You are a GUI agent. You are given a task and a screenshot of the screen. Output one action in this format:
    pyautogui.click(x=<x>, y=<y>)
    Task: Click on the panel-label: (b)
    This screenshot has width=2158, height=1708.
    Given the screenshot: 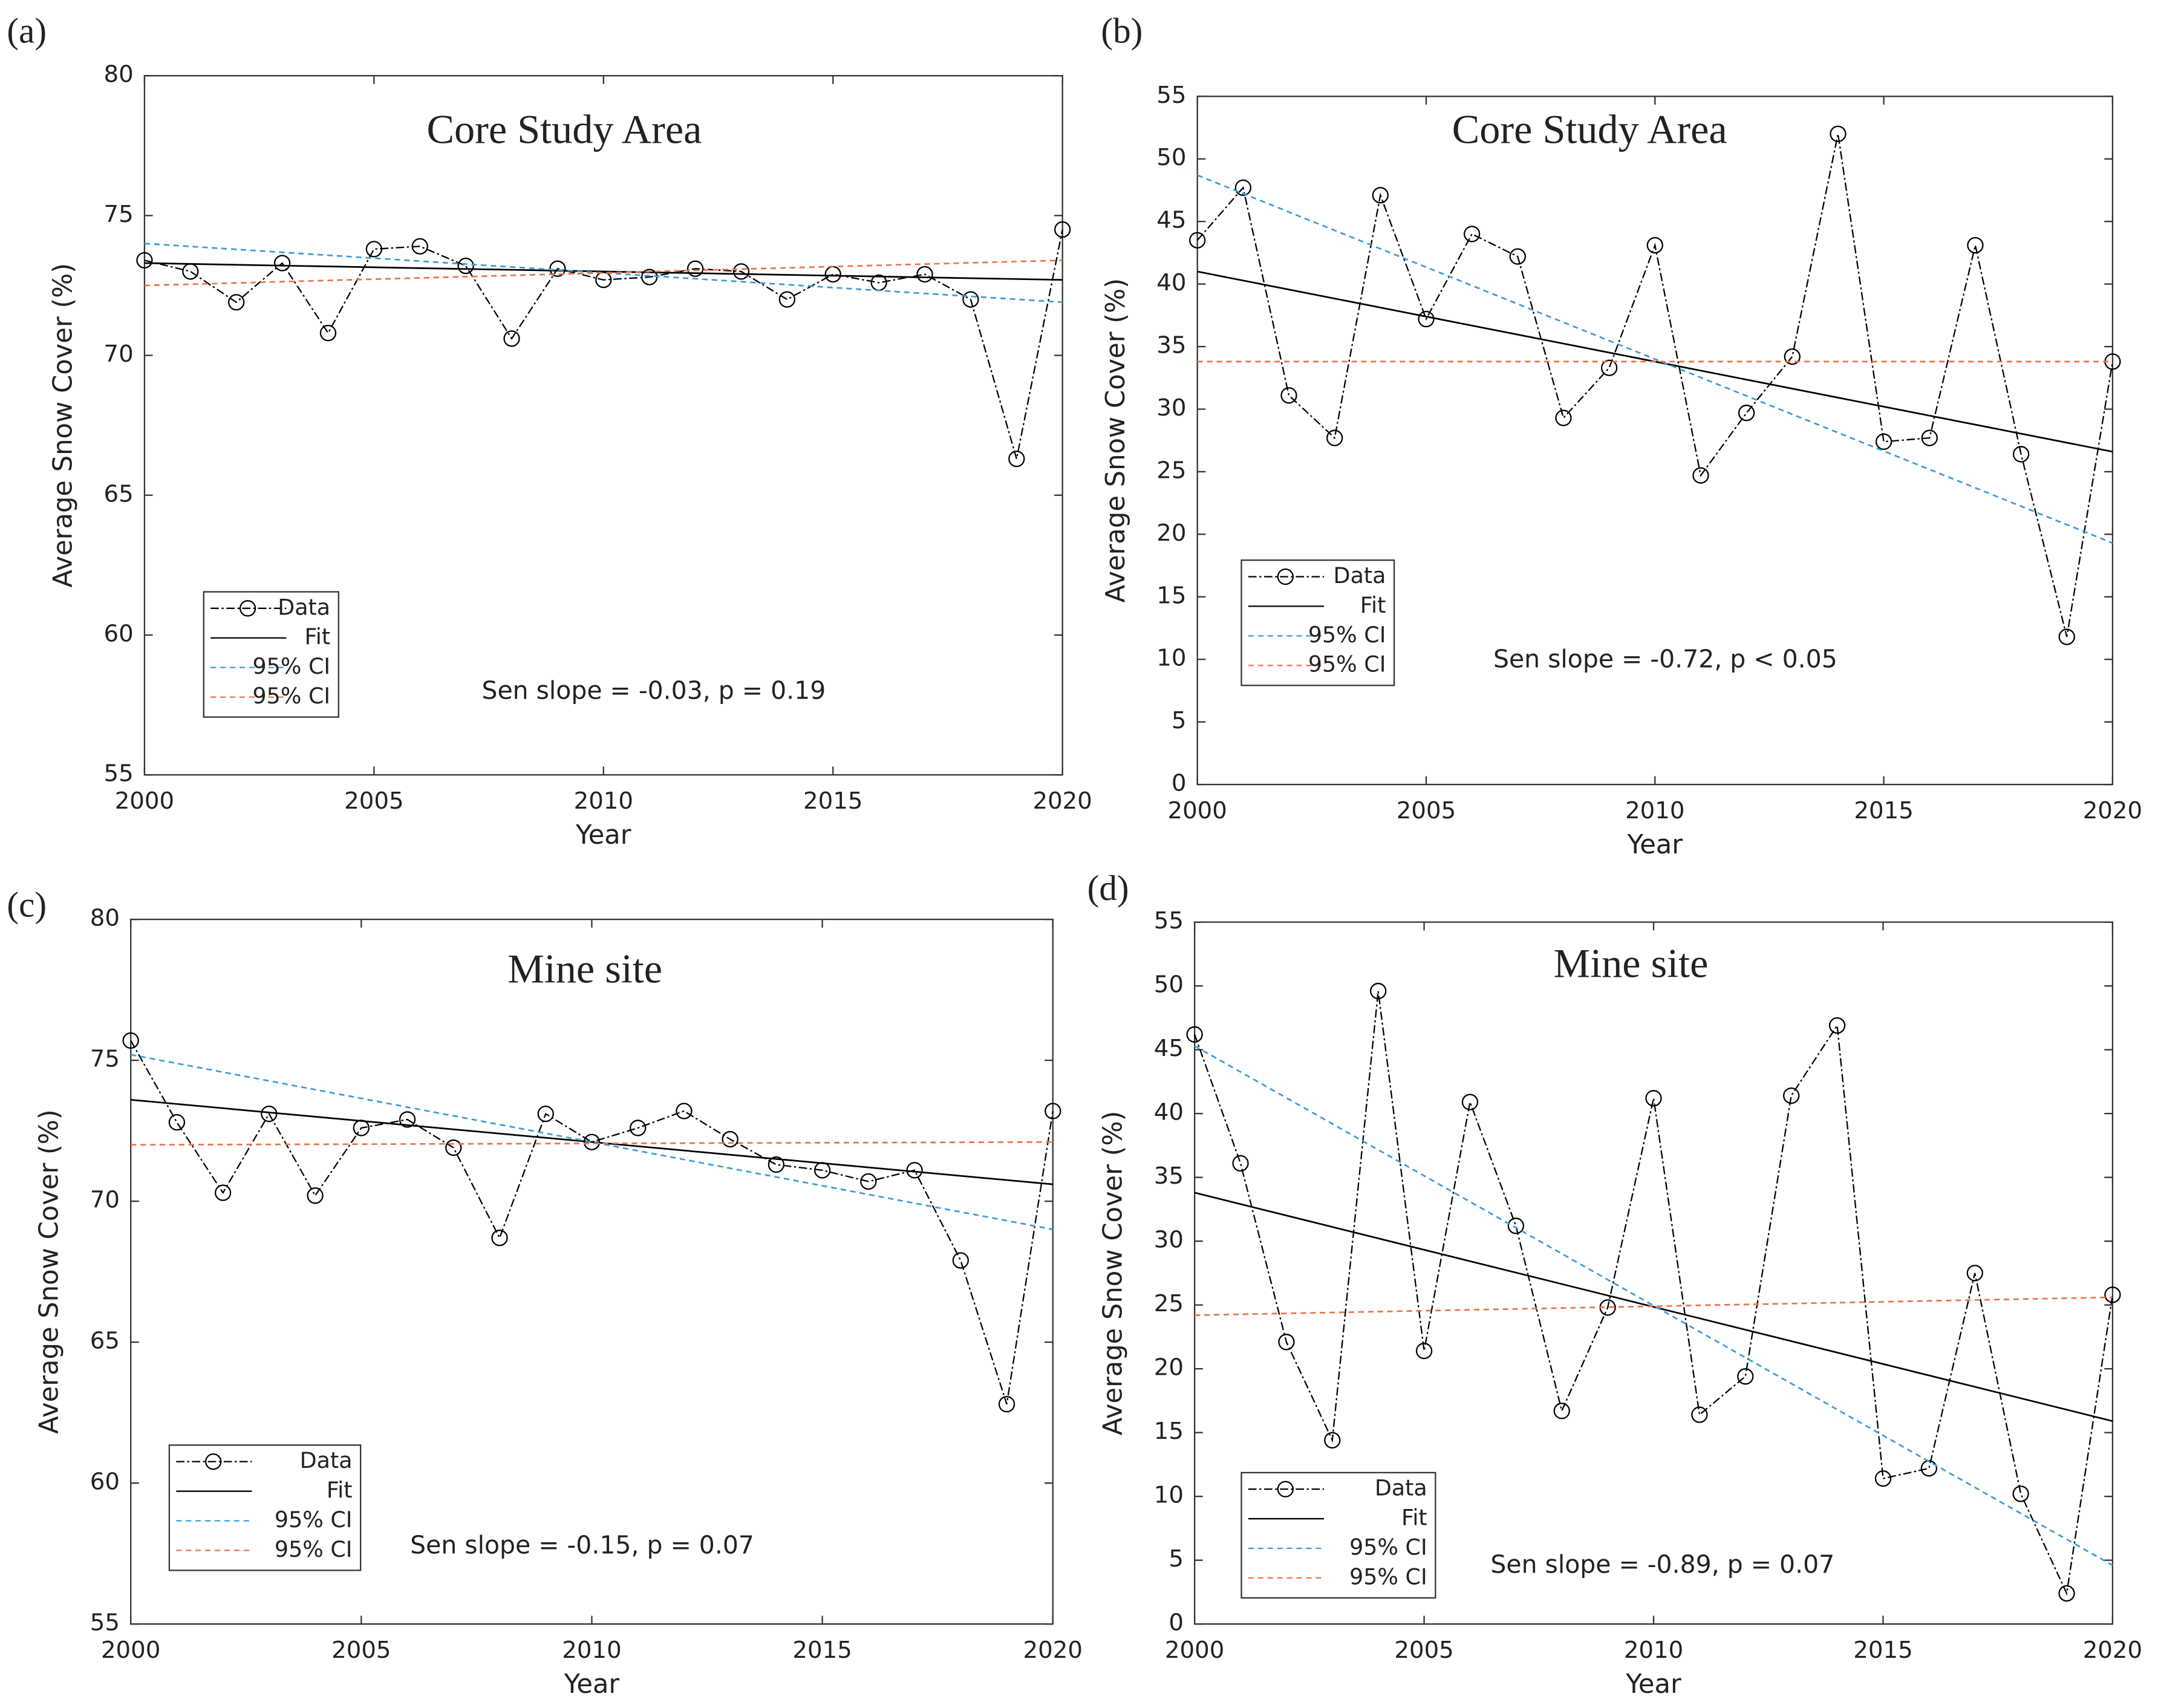 What is the action you would take?
    pyautogui.click(x=1122, y=31)
    